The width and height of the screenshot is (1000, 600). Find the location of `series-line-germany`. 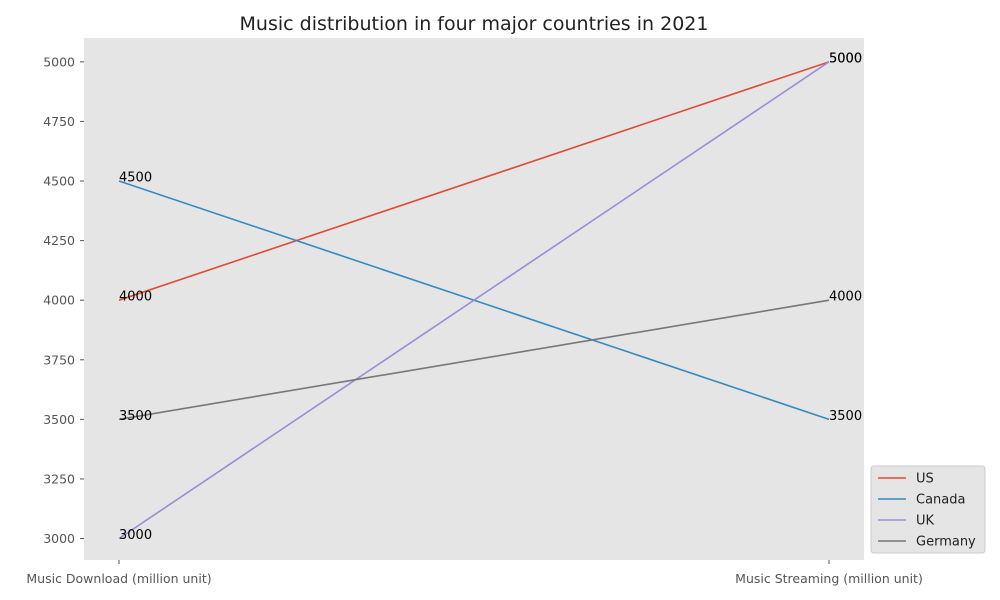

series-line-germany is located at coordinates (474, 360).